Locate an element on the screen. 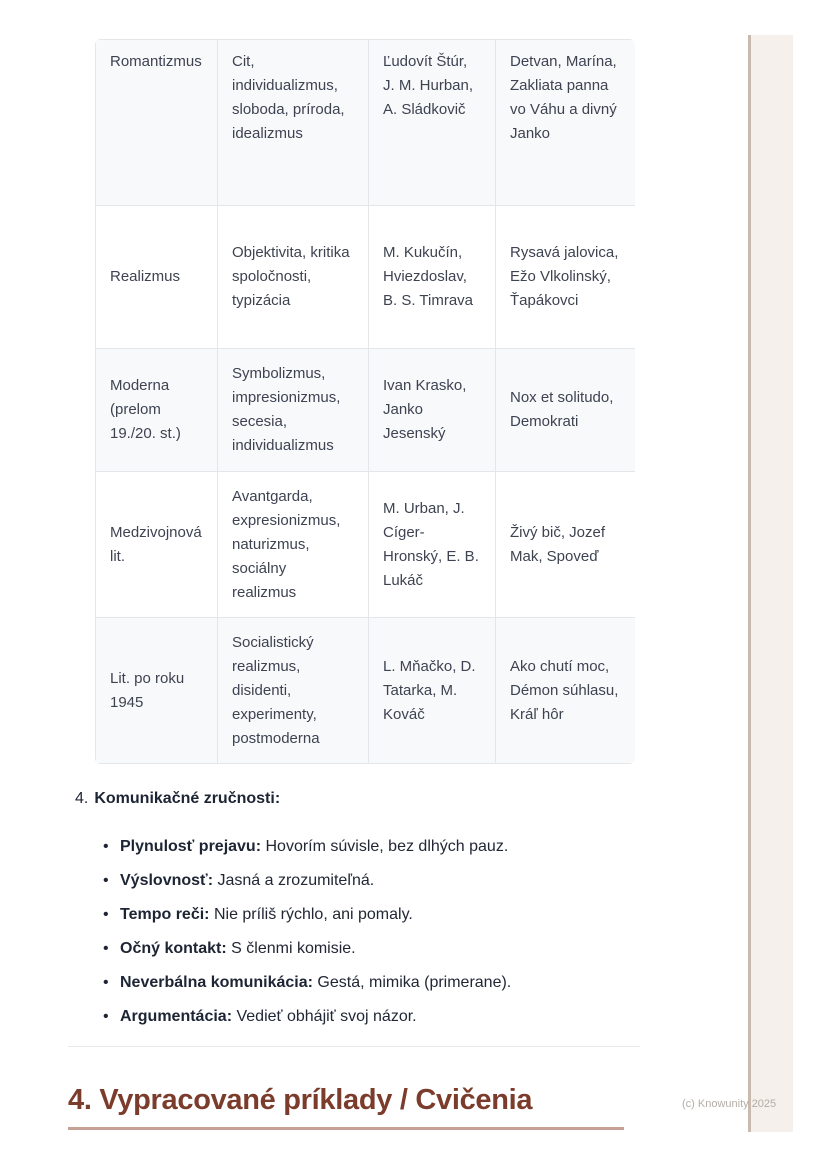  item-label: Očný kontakt: is located at coordinates (173, 948).